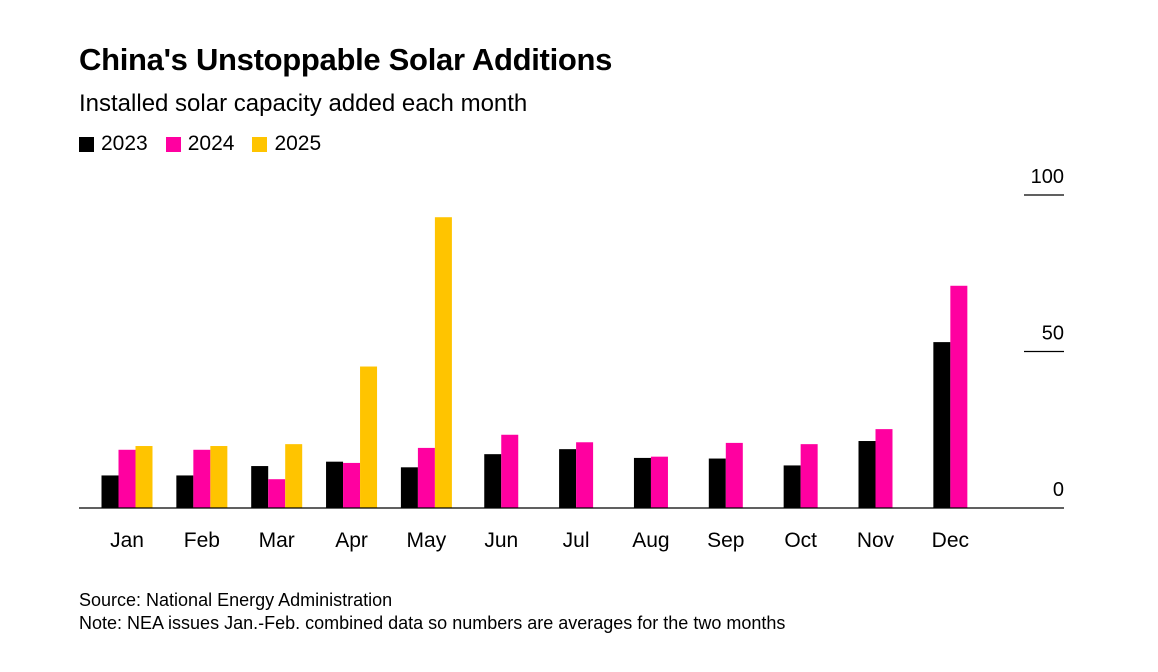  I want to click on x-tick-label-feb: Feb, so click(202, 540).